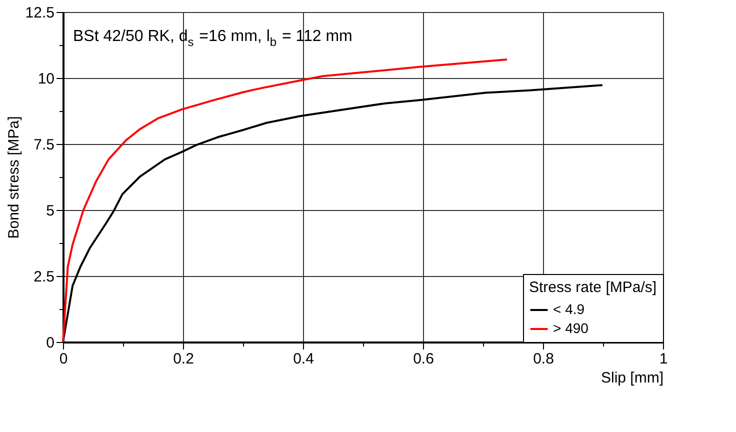 The height and width of the screenshot is (432, 736). What do you see at coordinates (543, 359) in the screenshot?
I see `x-tick-label: 0.8` at bounding box center [543, 359].